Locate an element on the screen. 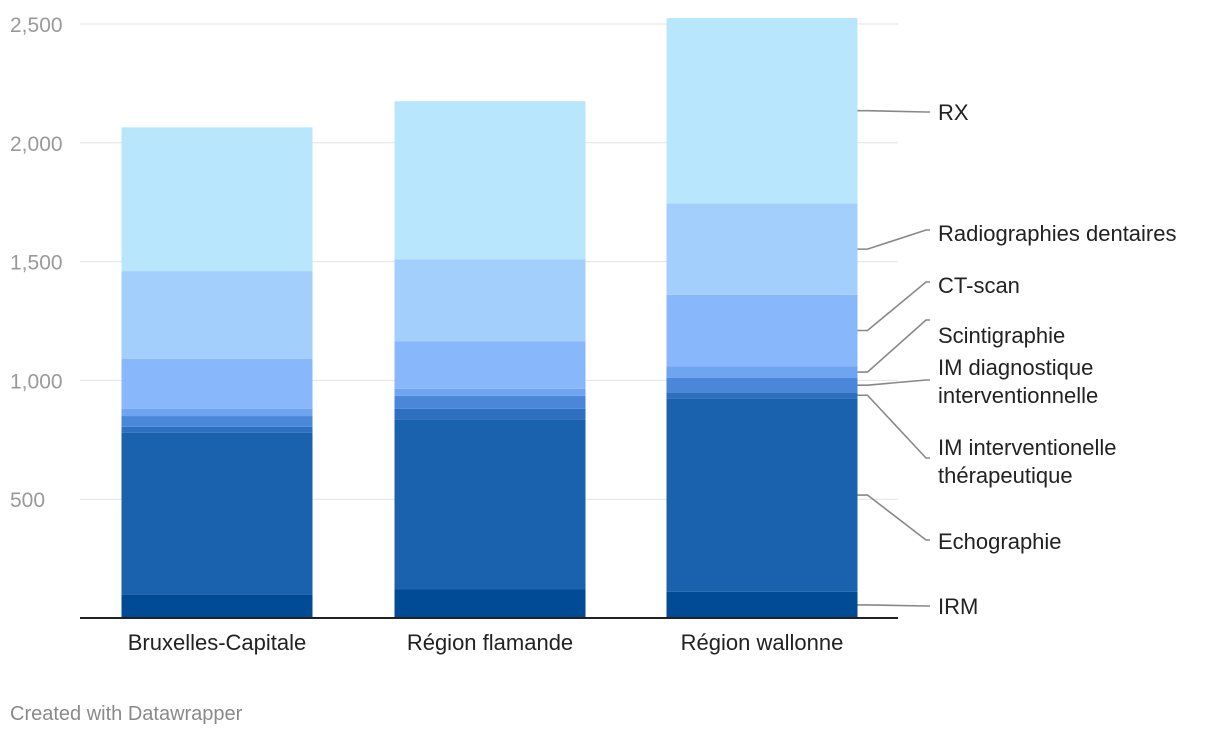 This screenshot has height=740, width=1220. series-label-scintigraphie: Scintigraphie is located at coordinates (1001, 335).